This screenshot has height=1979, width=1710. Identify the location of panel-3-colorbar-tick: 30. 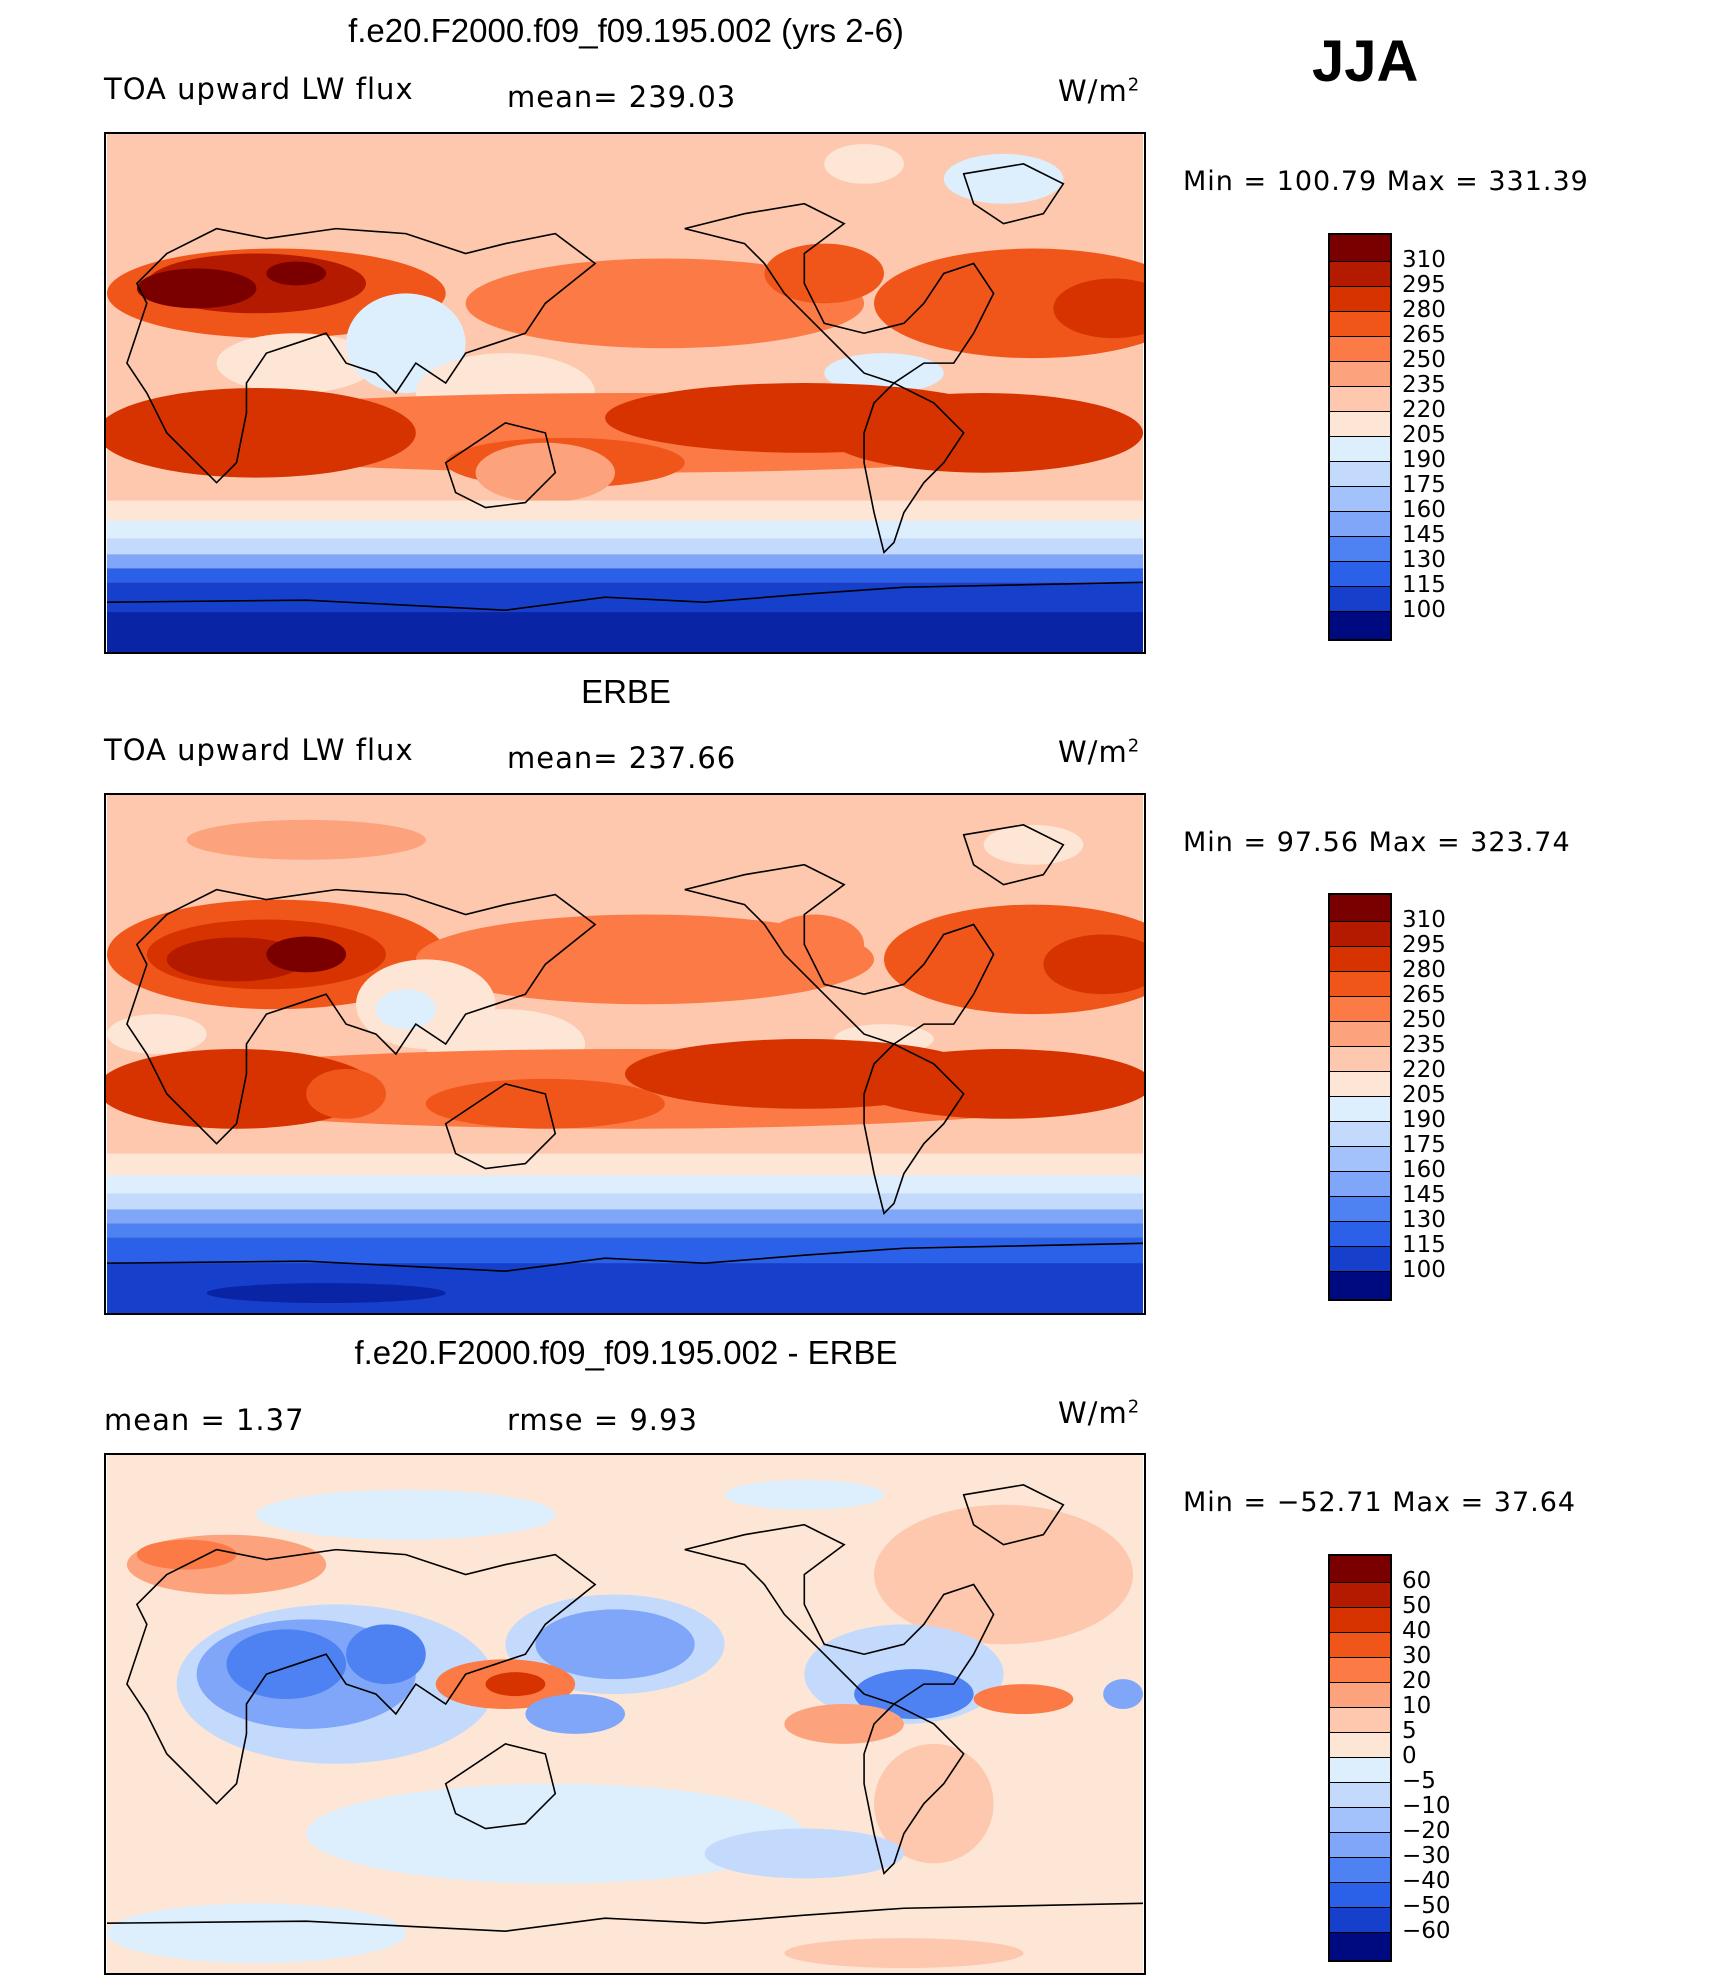
(1417, 1656).